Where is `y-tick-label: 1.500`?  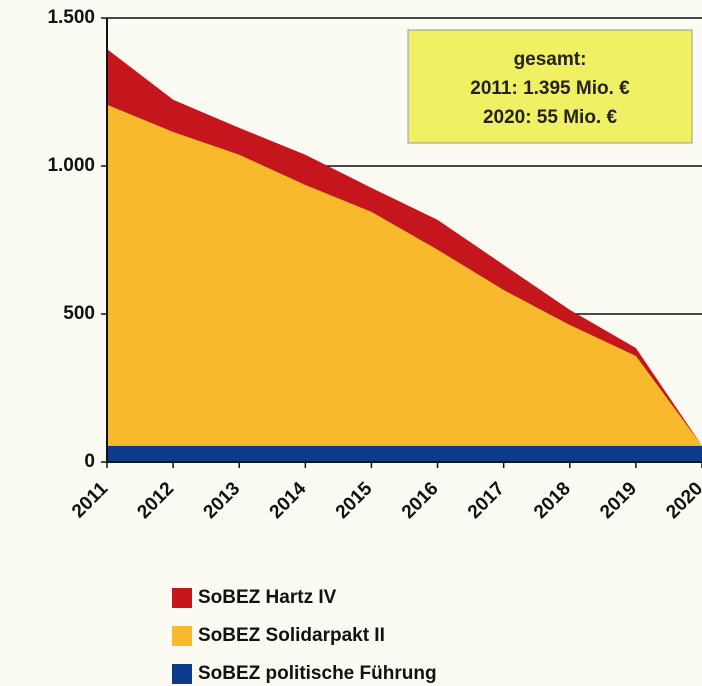 y-tick-label: 1.500 is located at coordinates (71, 17).